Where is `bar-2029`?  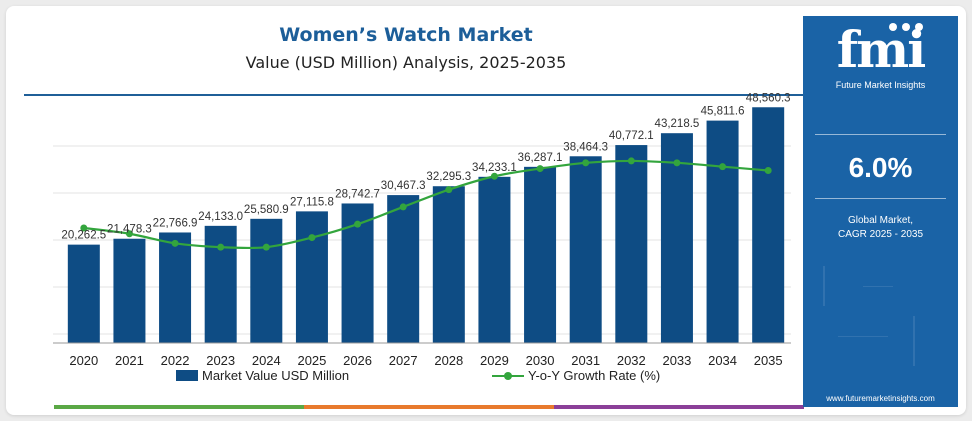
bar-2029 is located at coordinates (494, 259).